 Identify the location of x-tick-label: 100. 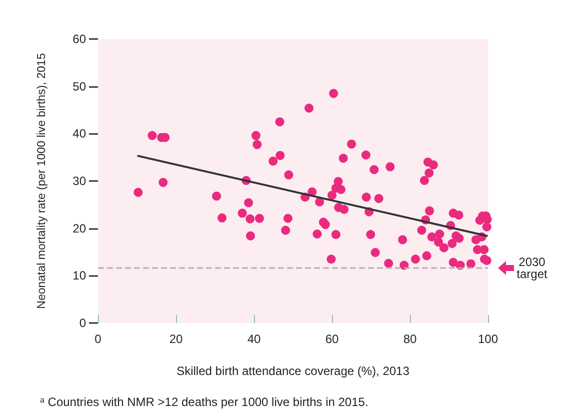
(488, 339).